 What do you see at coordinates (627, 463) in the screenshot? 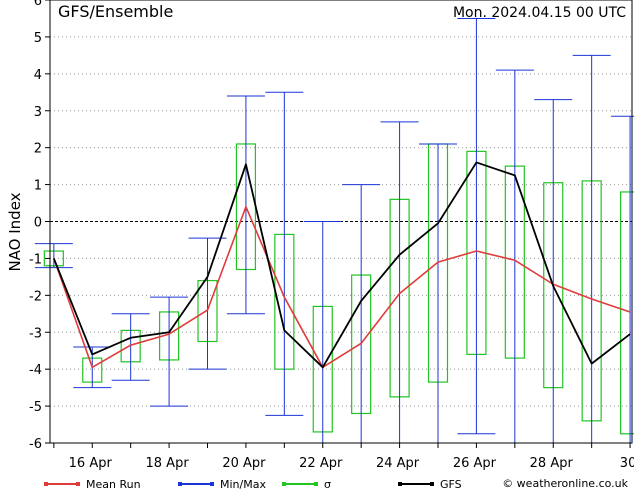
I see `x-tick-label: 30` at bounding box center [627, 463].